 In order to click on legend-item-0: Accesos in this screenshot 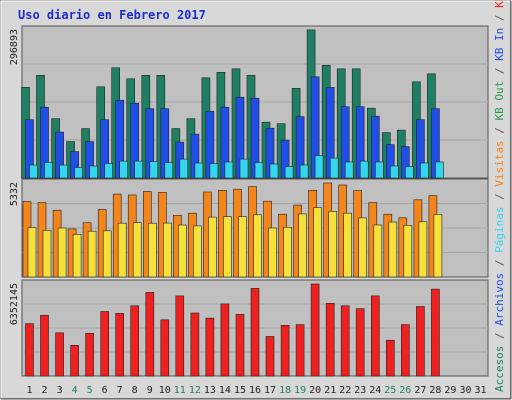, I will do `click(499, 369)`.